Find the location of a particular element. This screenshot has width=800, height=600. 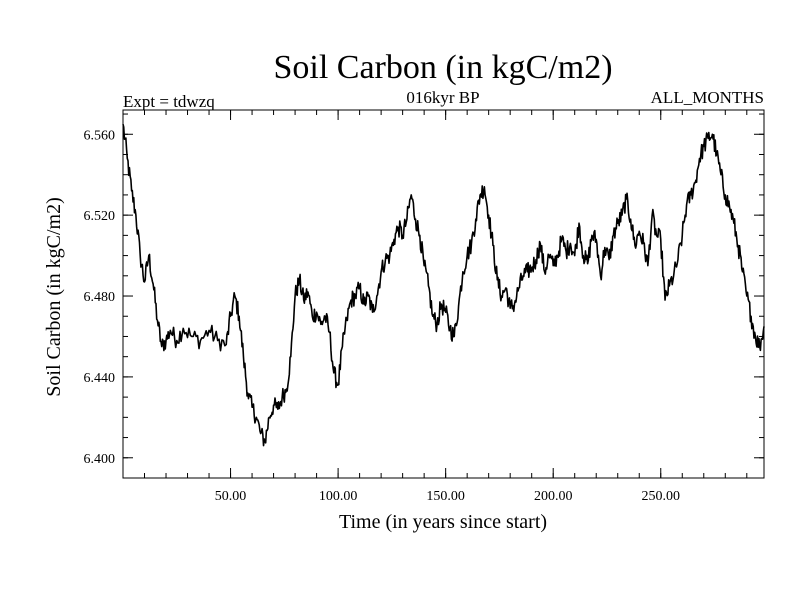

x-axis-tick-labels: 50.00 100.00 150.00 200.00 250.00 is located at coordinates (447, 496).